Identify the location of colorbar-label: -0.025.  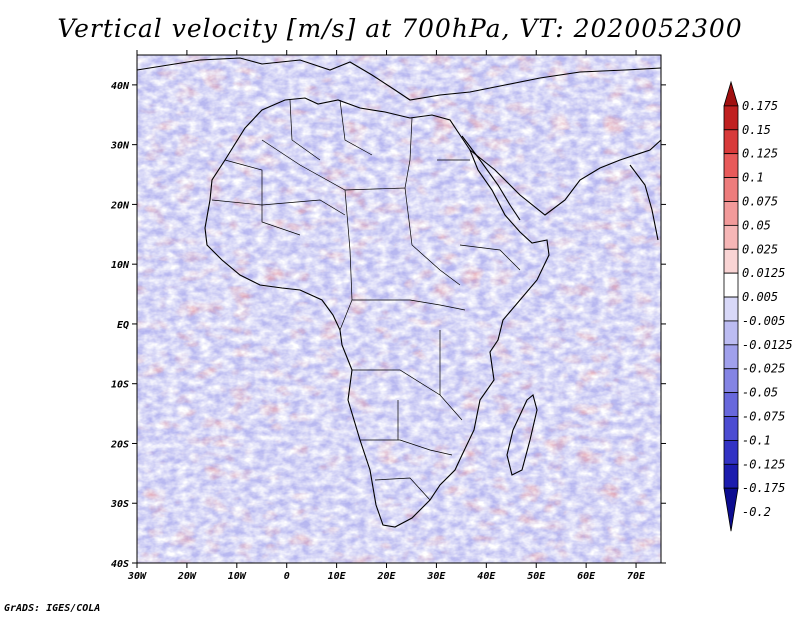
(763, 369).